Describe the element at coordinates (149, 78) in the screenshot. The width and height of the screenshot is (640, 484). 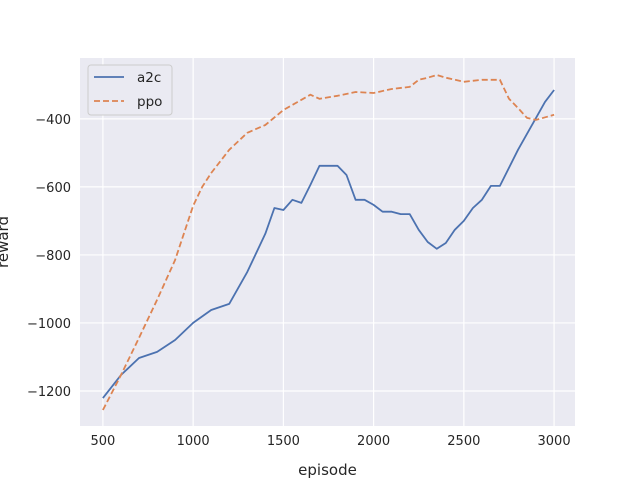
I see `legend-label-a2c: a2c` at that location.